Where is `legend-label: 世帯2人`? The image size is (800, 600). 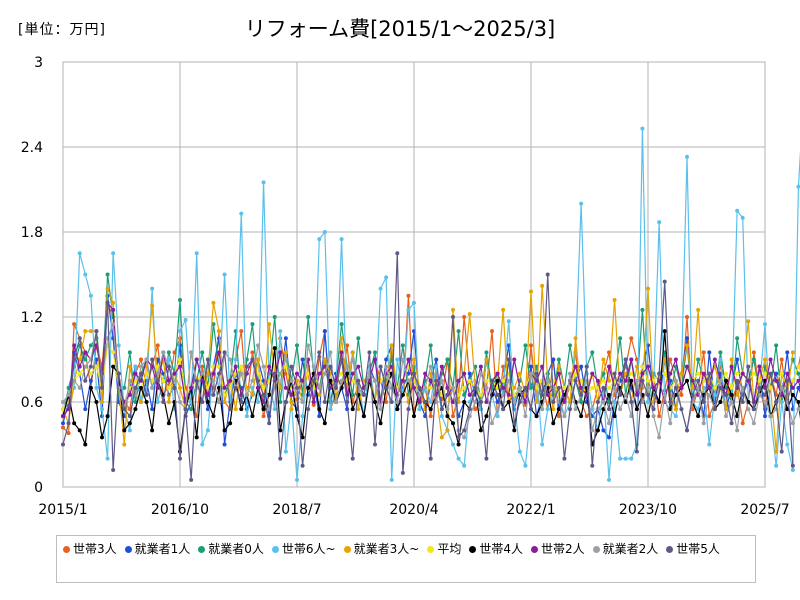
legend-label: 世帯2人 is located at coordinates (562, 549).